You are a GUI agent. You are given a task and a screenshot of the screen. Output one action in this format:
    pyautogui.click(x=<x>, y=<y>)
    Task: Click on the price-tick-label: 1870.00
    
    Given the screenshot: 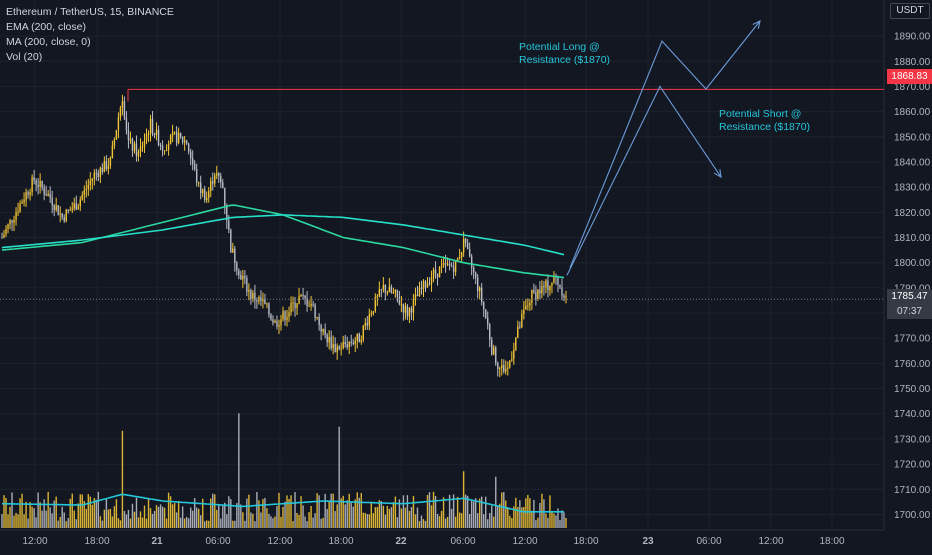 What is the action you would take?
    pyautogui.click(x=912, y=87)
    